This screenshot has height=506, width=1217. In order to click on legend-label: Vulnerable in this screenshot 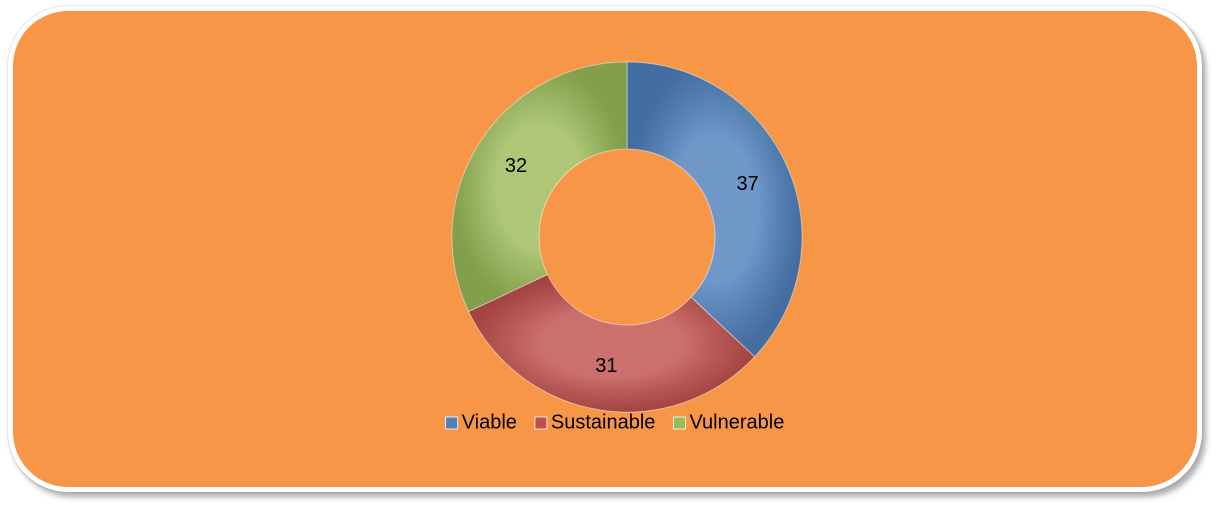, I will do `click(736, 422)`.